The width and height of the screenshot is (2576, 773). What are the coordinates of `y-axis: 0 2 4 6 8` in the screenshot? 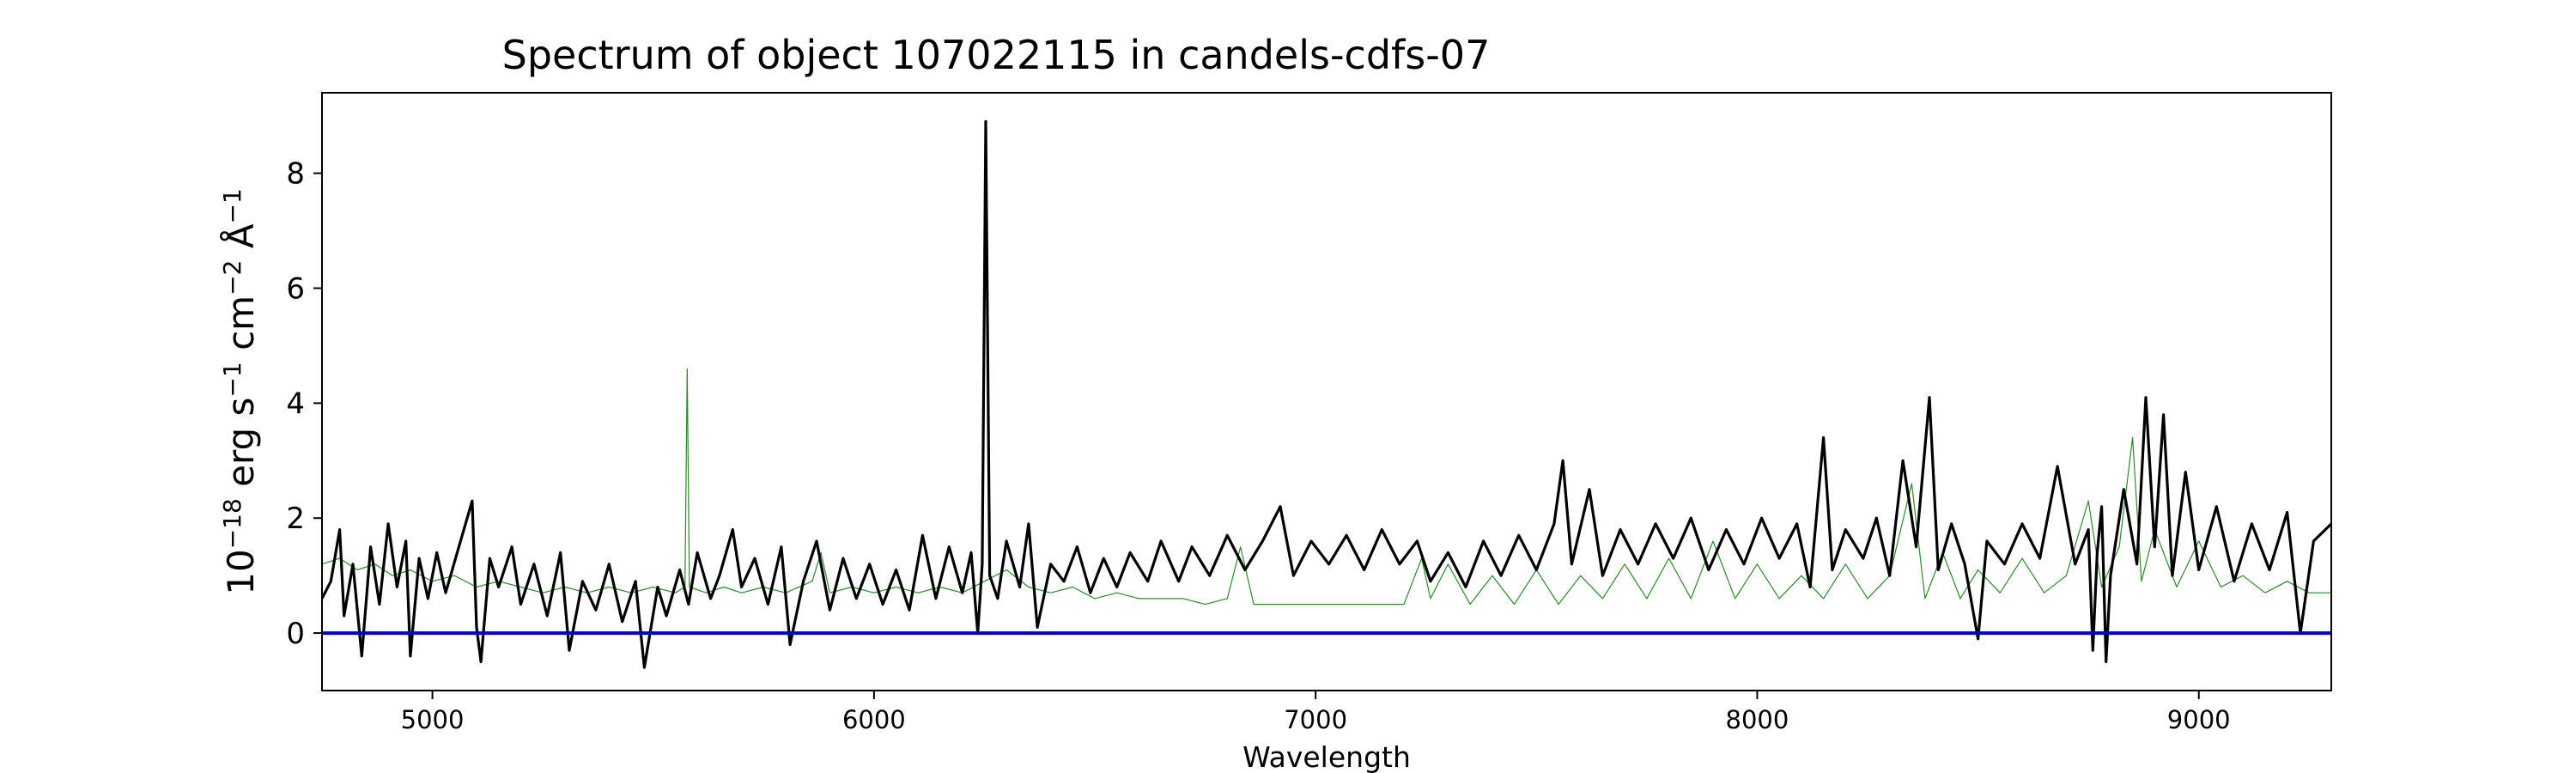 It's located at (304, 404).